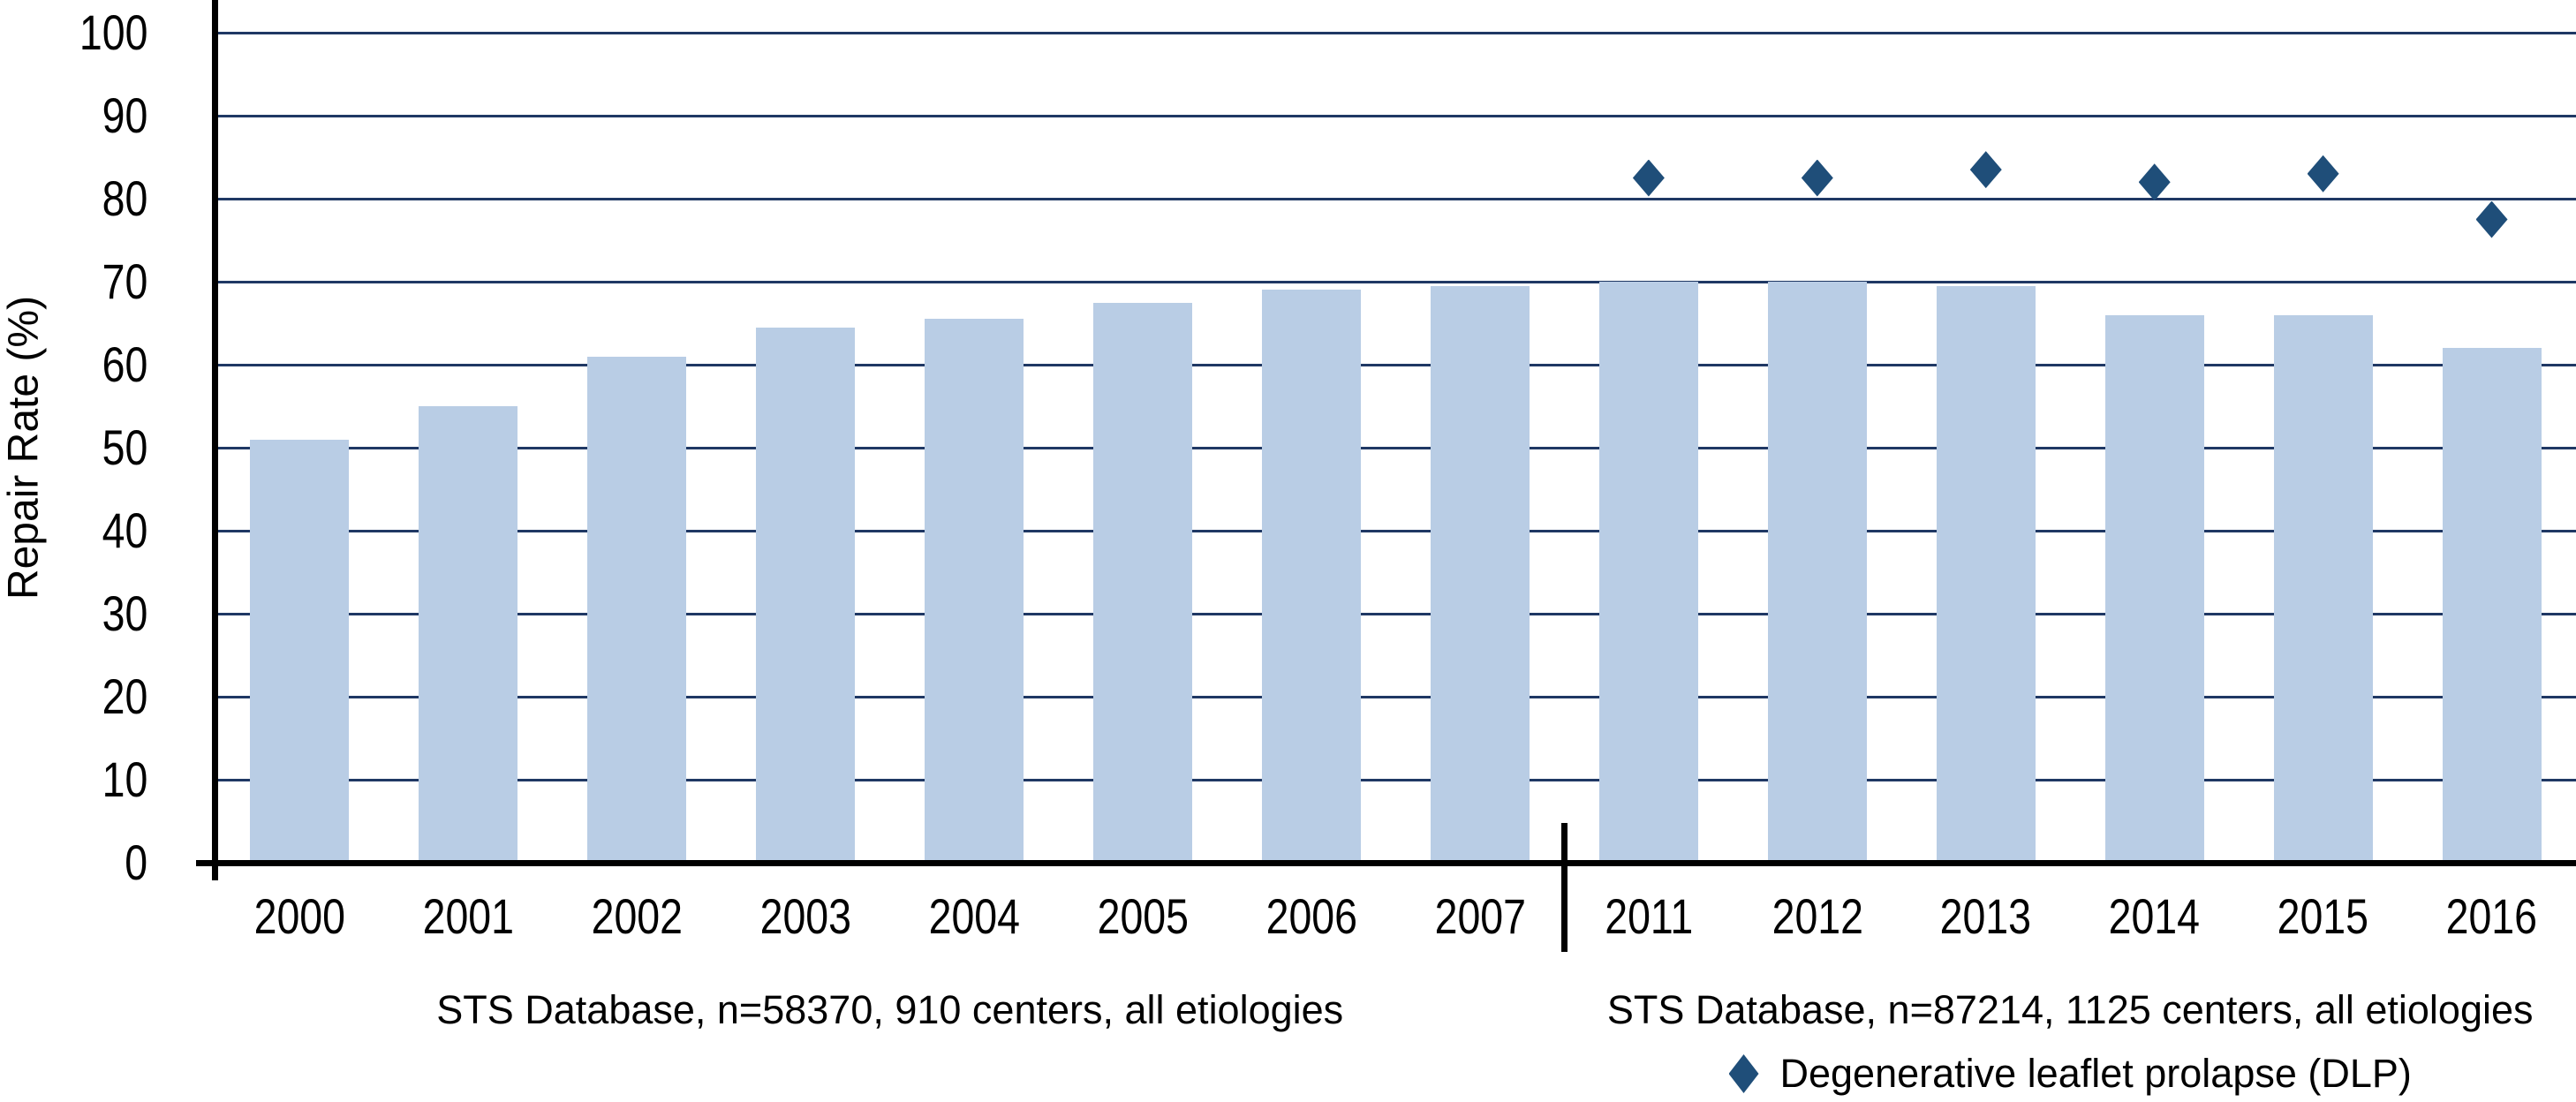  What do you see at coordinates (637, 609) in the screenshot?
I see `bar-2002` at bounding box center [637, 609].